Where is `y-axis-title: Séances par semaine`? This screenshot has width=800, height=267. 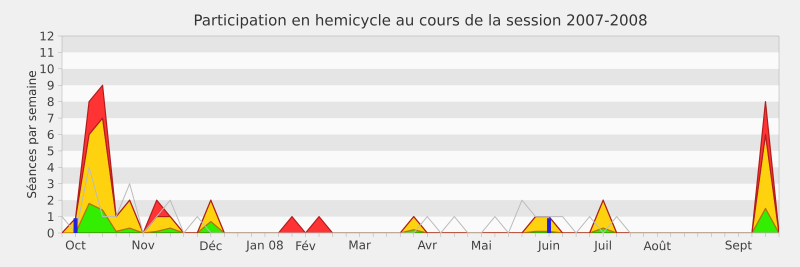
y-axis-title: Séances par semaine is located at coordinates (32, 134).